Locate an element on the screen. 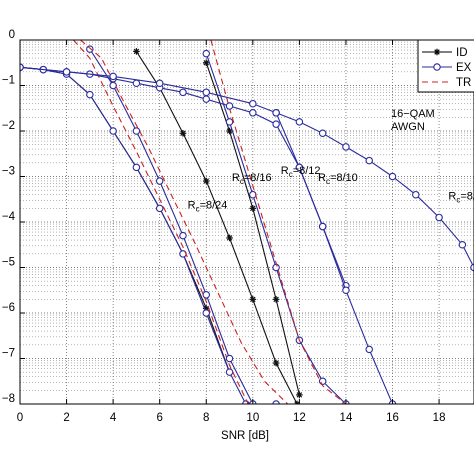  rate-label: Rc=8/8 is located at coordinates (461, 197).